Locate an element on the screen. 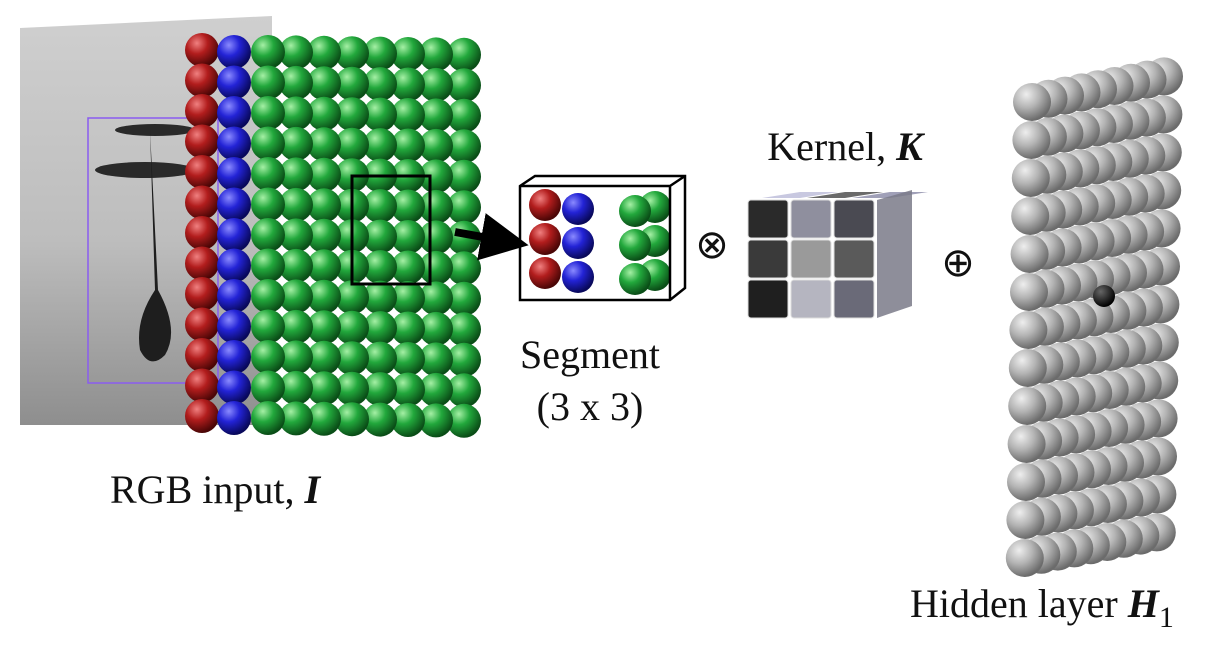  cube-top is located at coordinates (800, 195).